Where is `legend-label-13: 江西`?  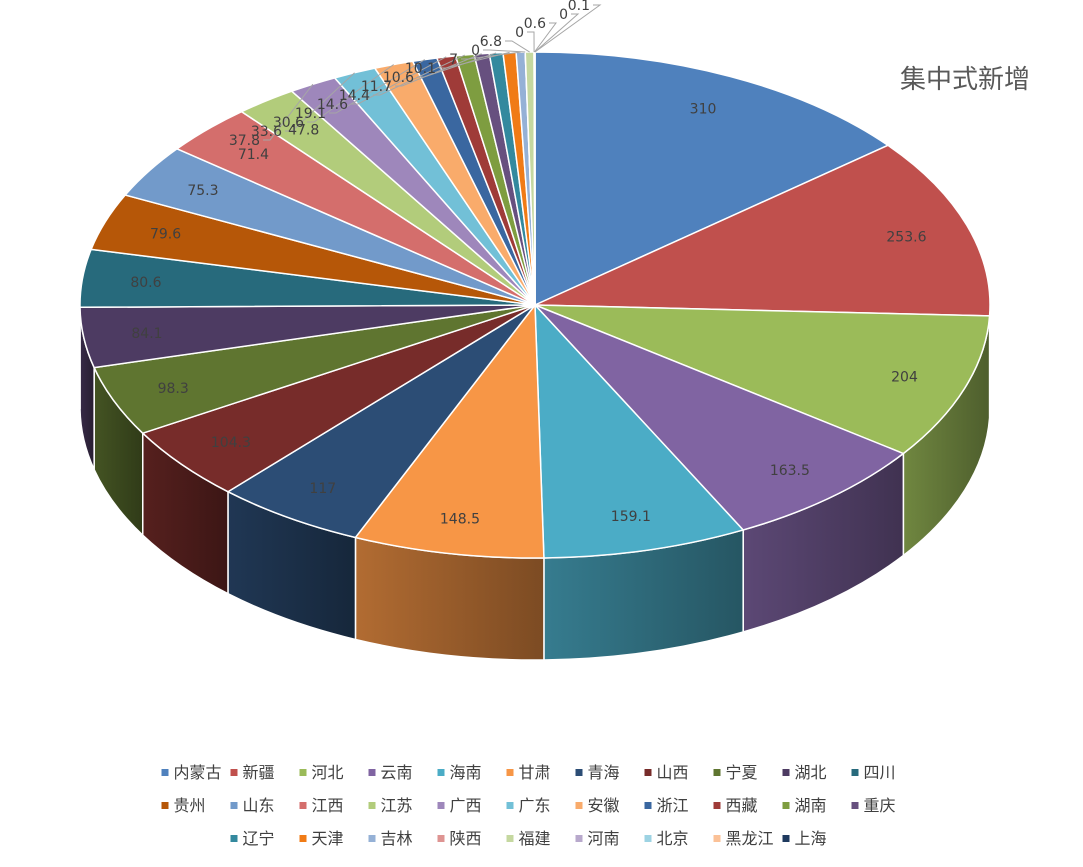
legend-label-13: 江西 is located at coordinates (328, 805).